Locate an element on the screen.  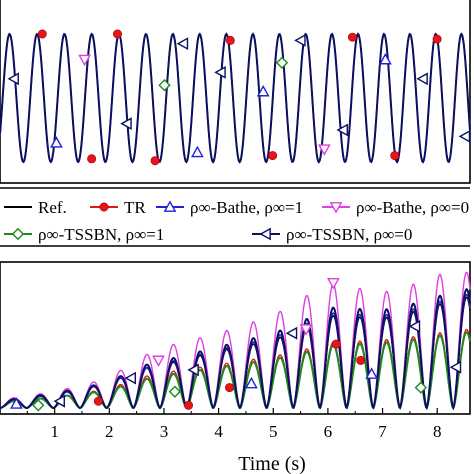
legend-label-bathe_1: ρ∞-Bathe, ρ∞=1 is located at coordinates (246, 207).